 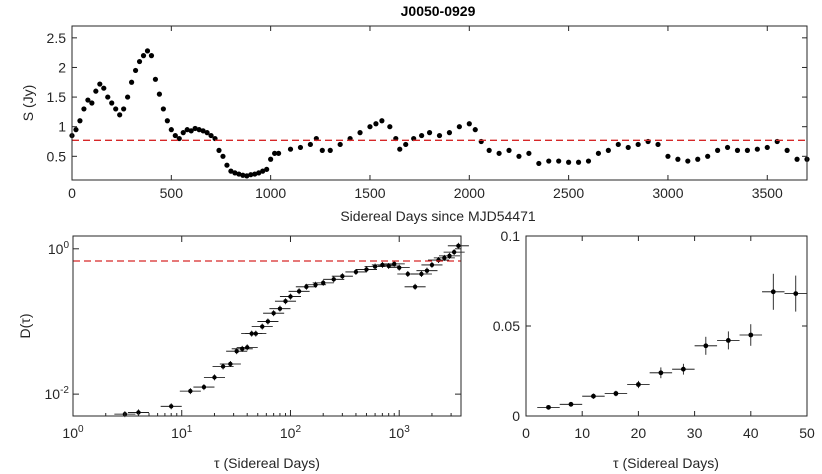 What do you see at coordinates (469, 193) in the screenshot?
I see `light-curve-xtick-label: 2000` at bounding box center [469, 193].